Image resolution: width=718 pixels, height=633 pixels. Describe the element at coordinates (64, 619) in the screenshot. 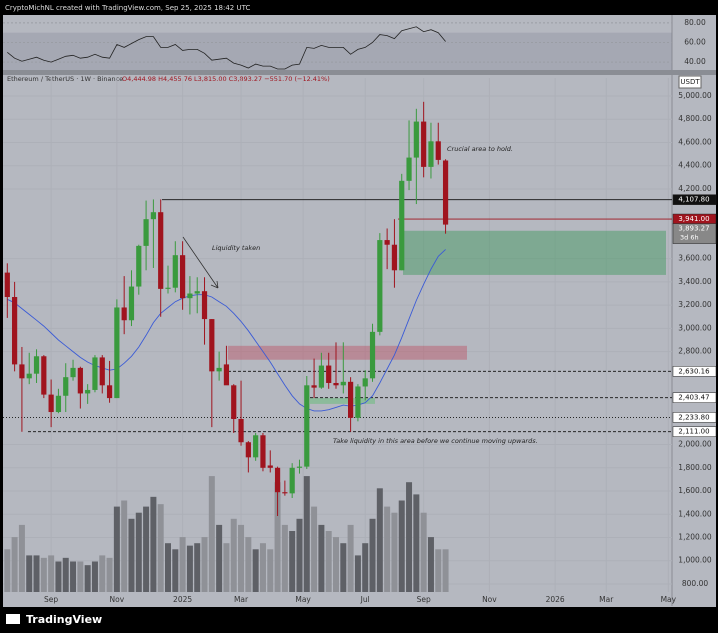

I see `brand: TradingView` at that location.